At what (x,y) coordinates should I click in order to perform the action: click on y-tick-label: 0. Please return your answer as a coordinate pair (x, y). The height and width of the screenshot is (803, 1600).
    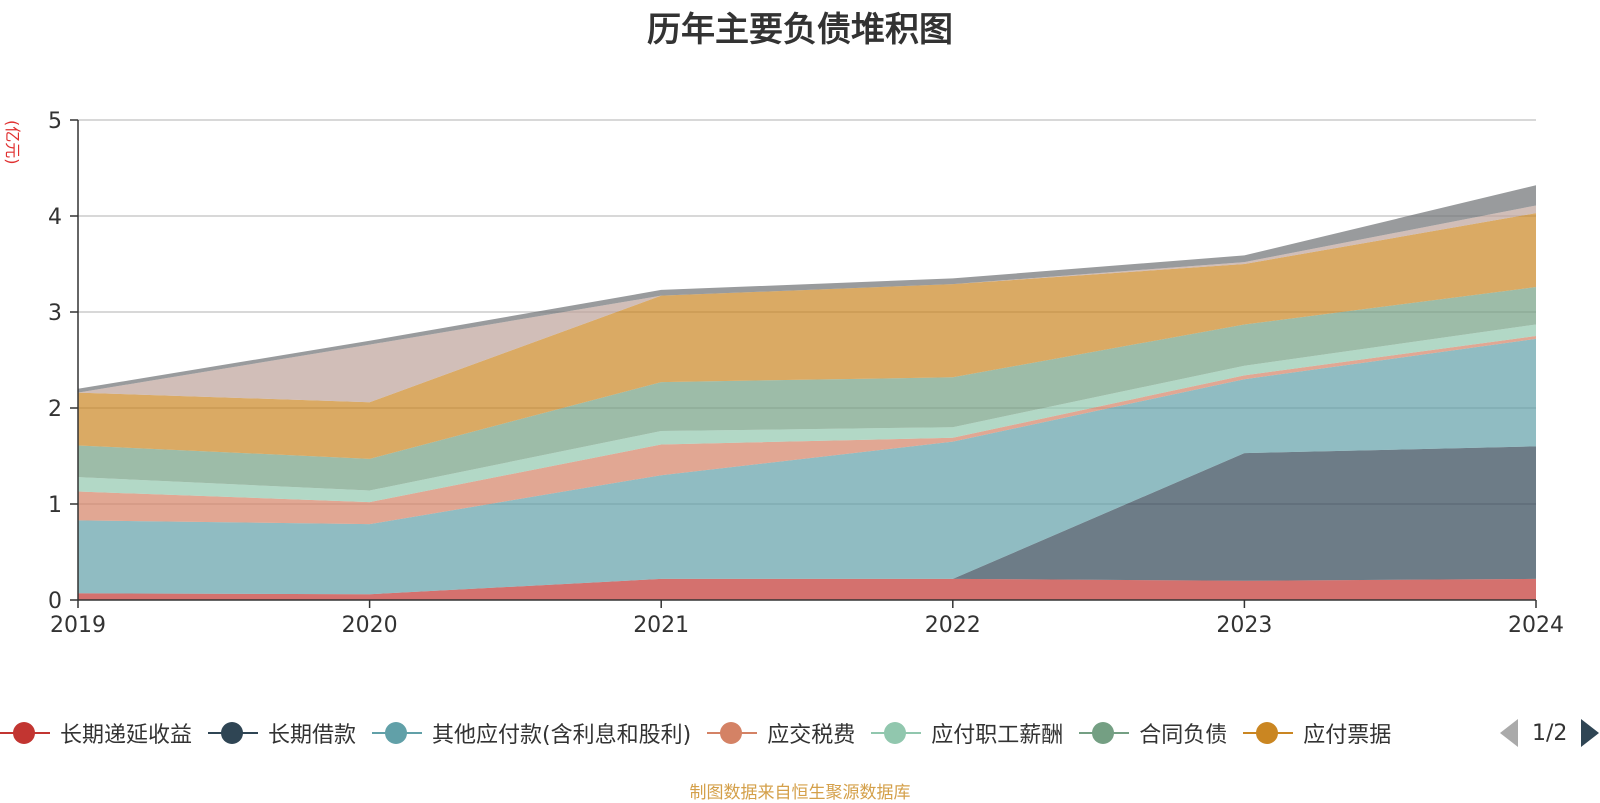
    Looking at the image, I should click on (55, 601).